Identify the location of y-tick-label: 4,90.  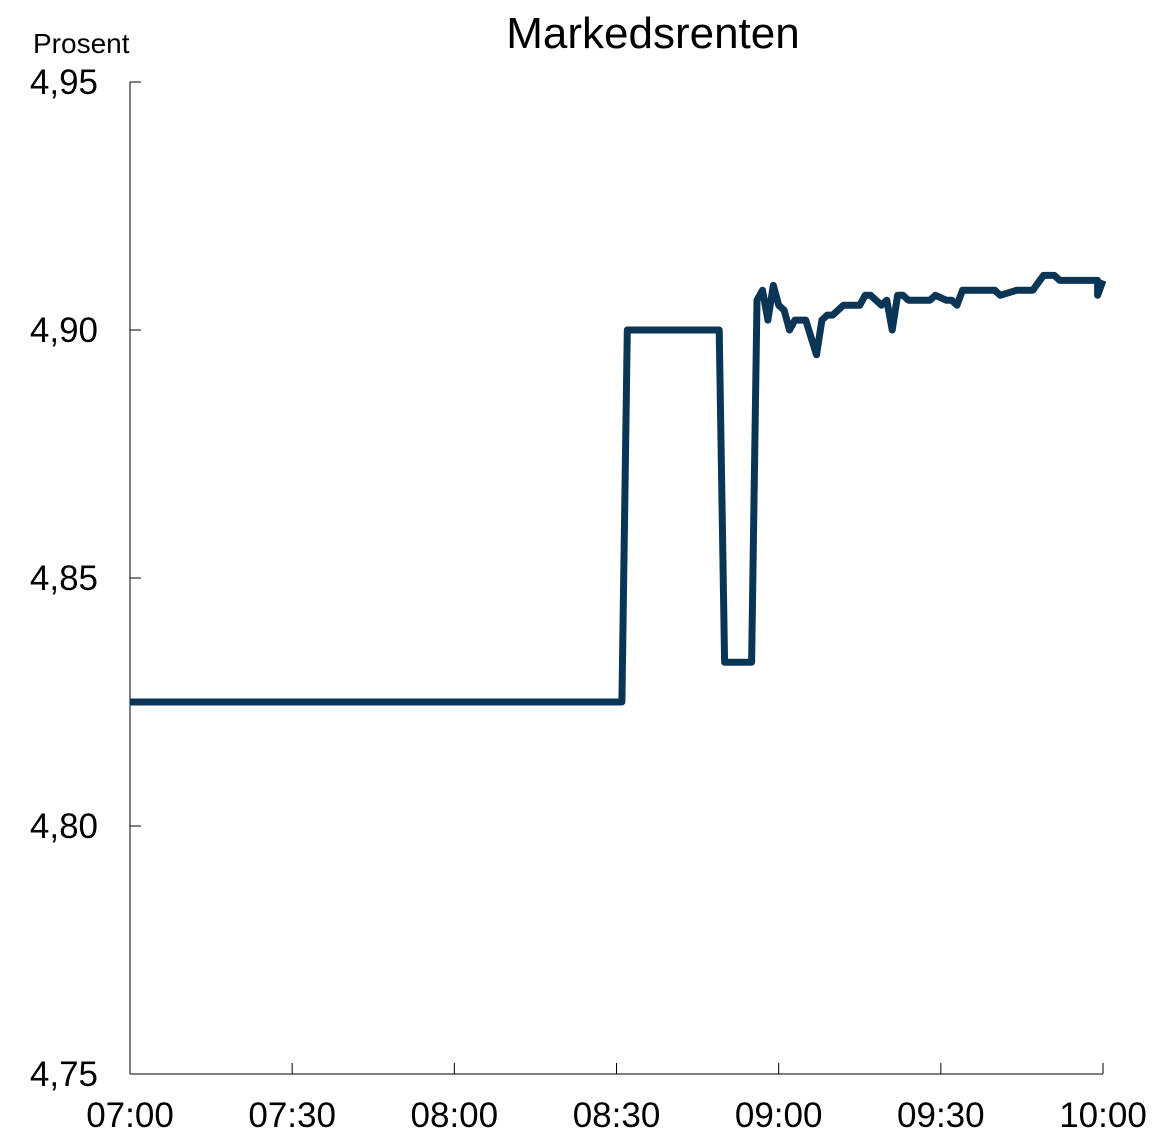
(64, 330).